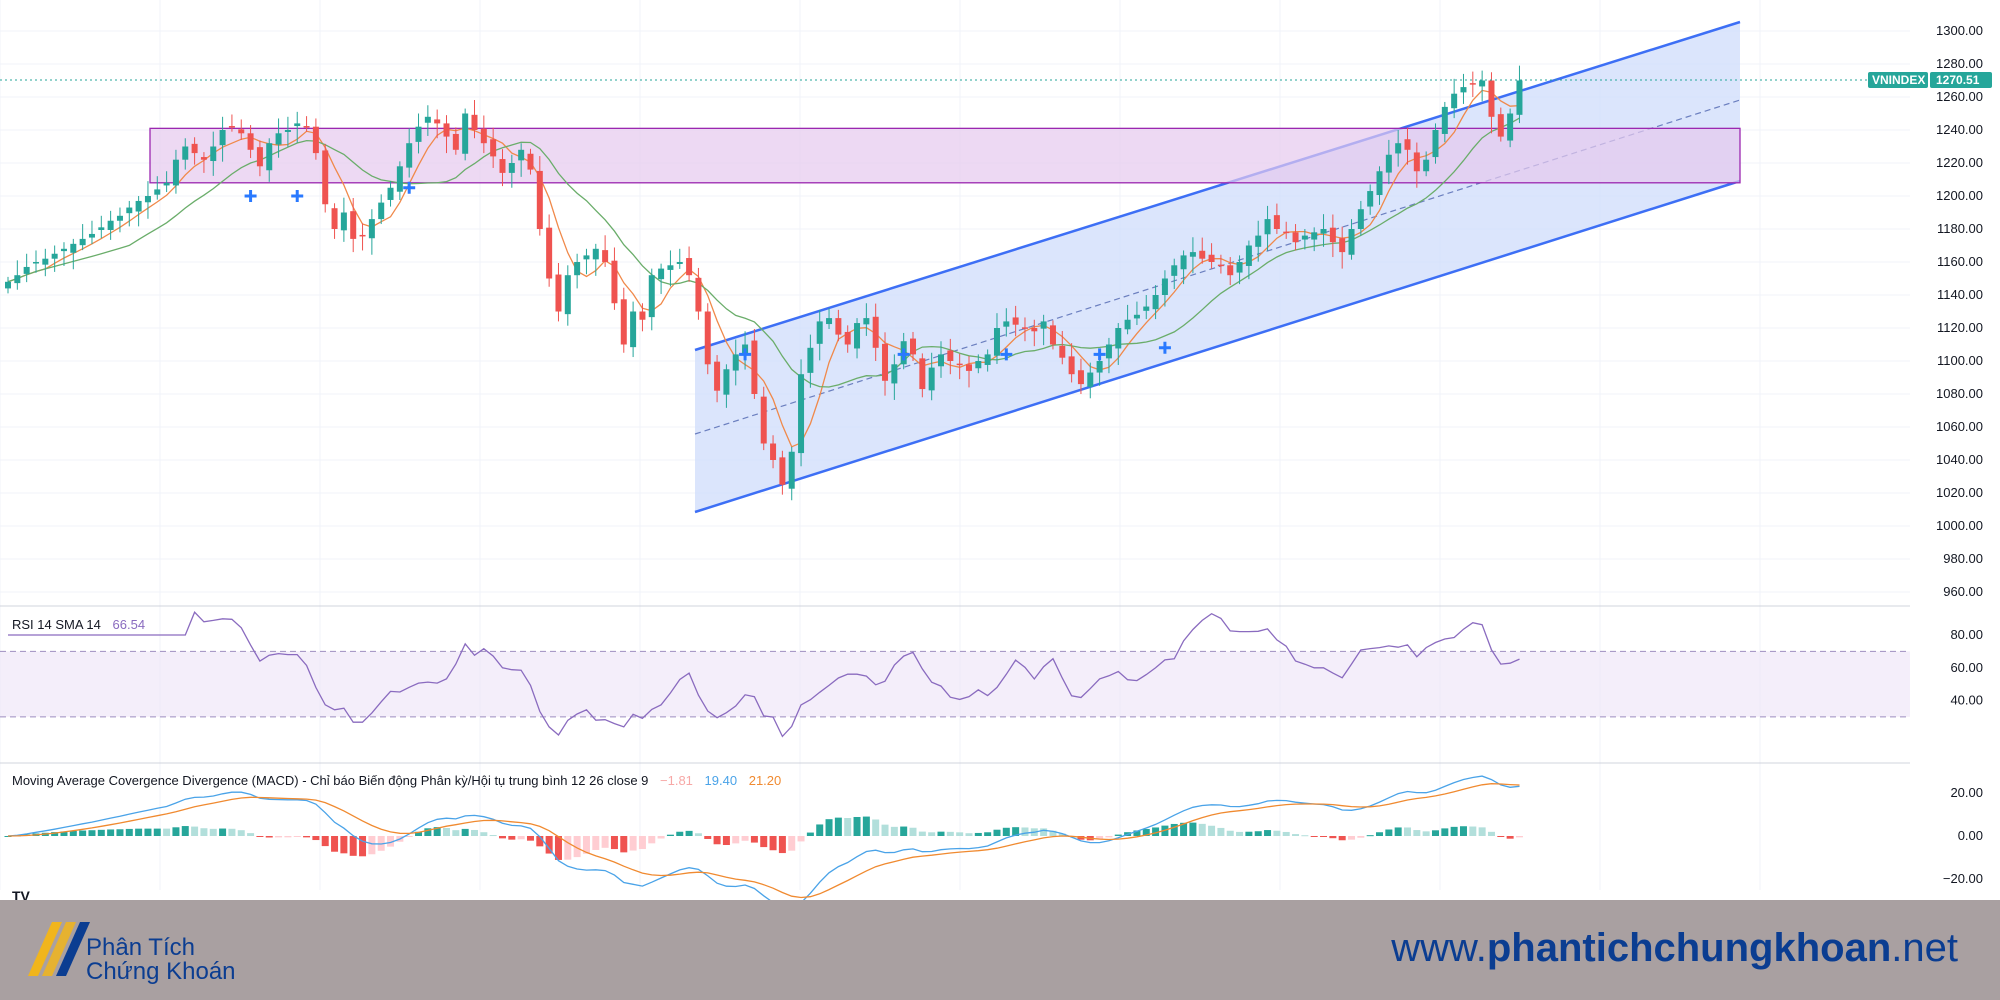 This screenshot has width=2000, height=1000. What do you see at coordinates (955, 684) in the screenshot?
I see `rsi-band` at bounding box center [955, 684].